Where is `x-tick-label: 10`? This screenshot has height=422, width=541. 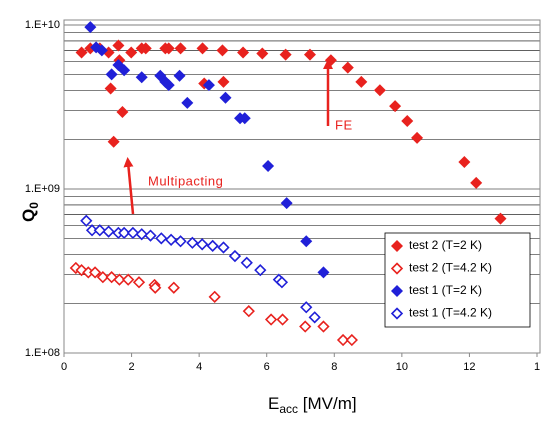
x-tick-label: 10 is located at coordinates (402, 367).